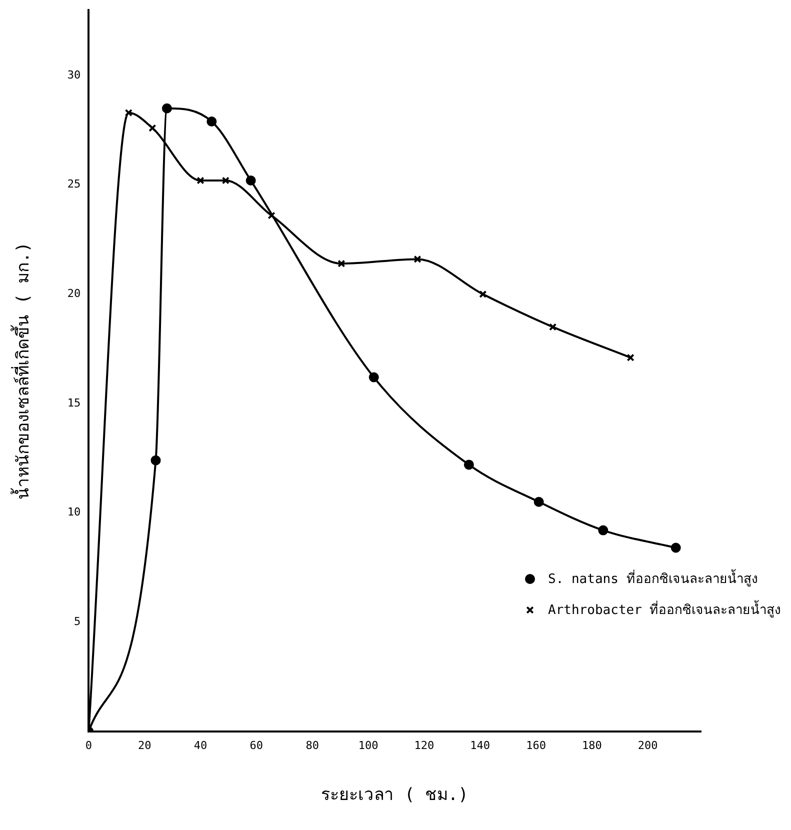  I want to click on x-tick-label: 0, so click(88, 745).